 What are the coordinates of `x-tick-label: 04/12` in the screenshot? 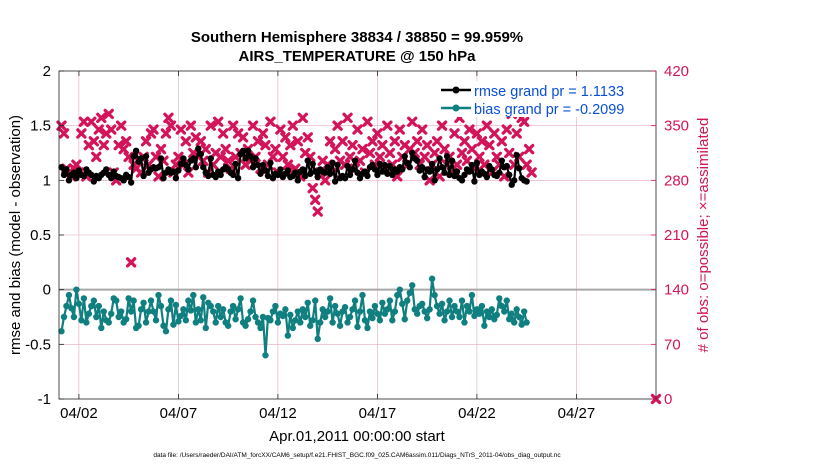 It's located at (278, 413).